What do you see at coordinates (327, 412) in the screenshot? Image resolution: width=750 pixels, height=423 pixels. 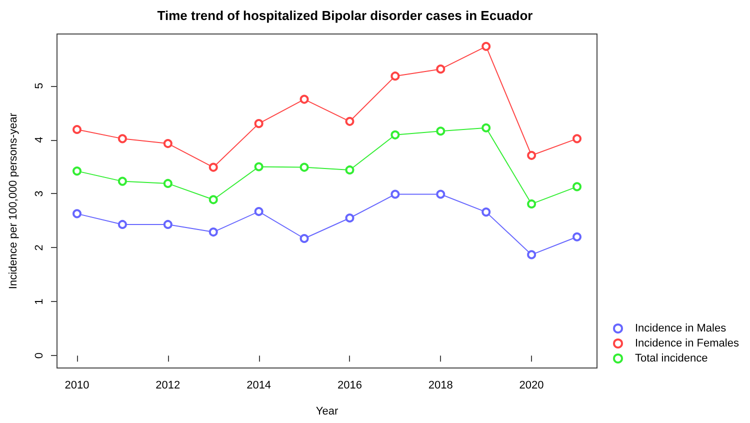 I see `x-axis-title: Year` at bounding box center [327, 412].